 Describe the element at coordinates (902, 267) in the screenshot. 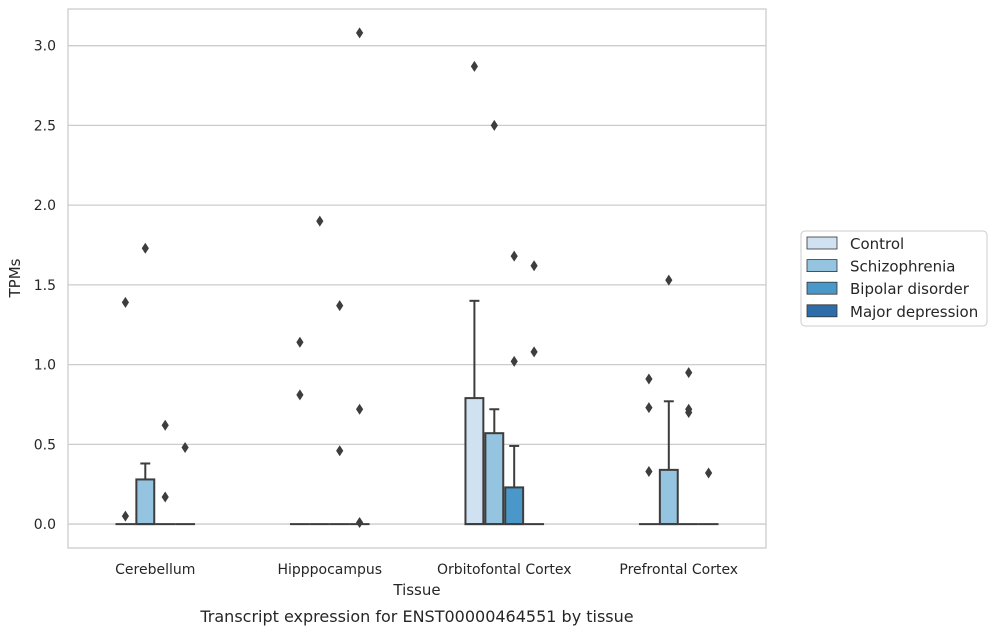

I see `legend-label: Schizophrenia` at that location.